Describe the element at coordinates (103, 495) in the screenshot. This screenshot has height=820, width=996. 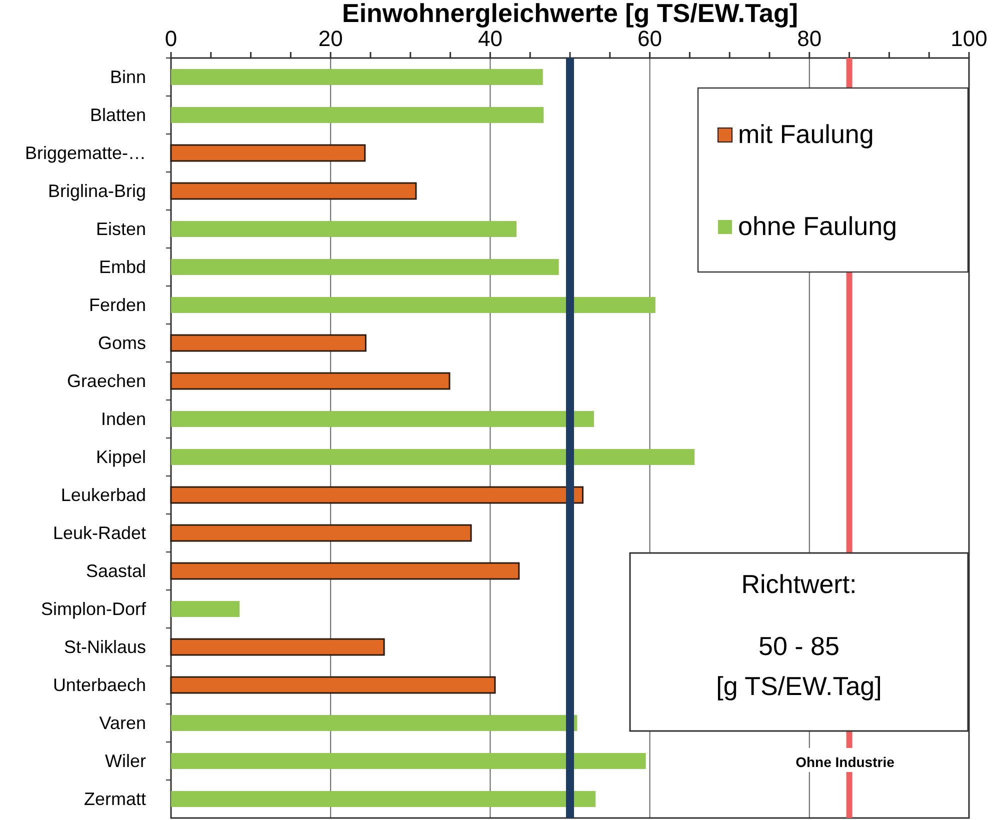
I see `y-tick-label: Leukerbad` at that location.